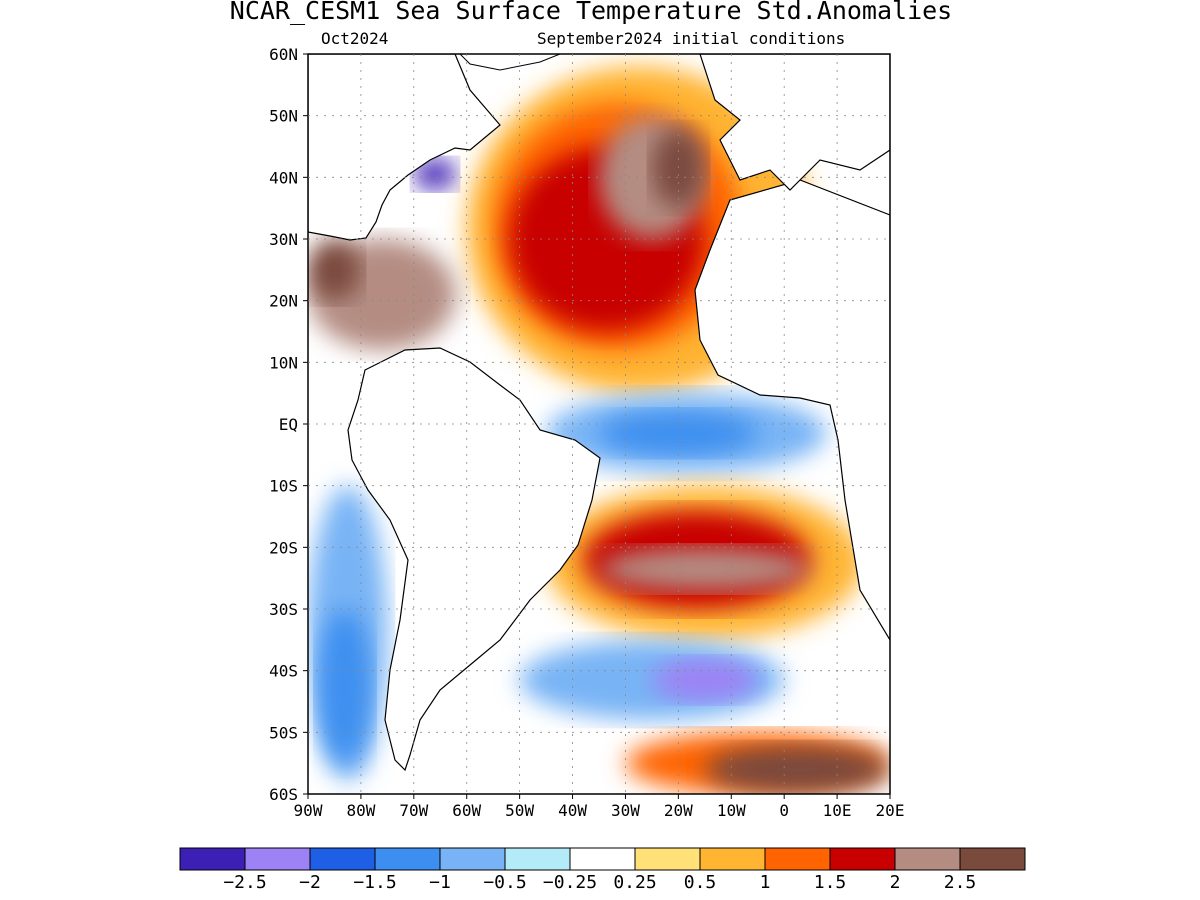 The image size is (1200, 900). Describe the element at coordinates (634, 882) in the screenshot. I see `colorbar-label: 0.25` at that location.